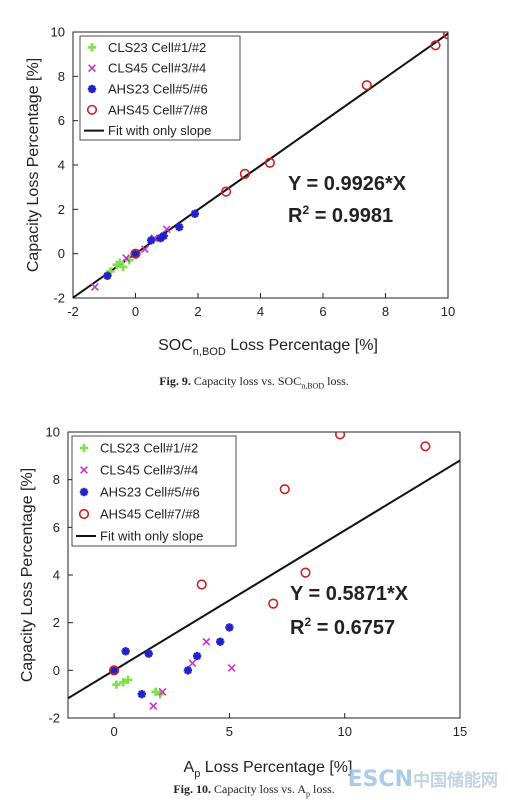  Describe the element at coordinates (460, 731) in the screenshot. I see `chart2-xtick-label: 15` at that location.